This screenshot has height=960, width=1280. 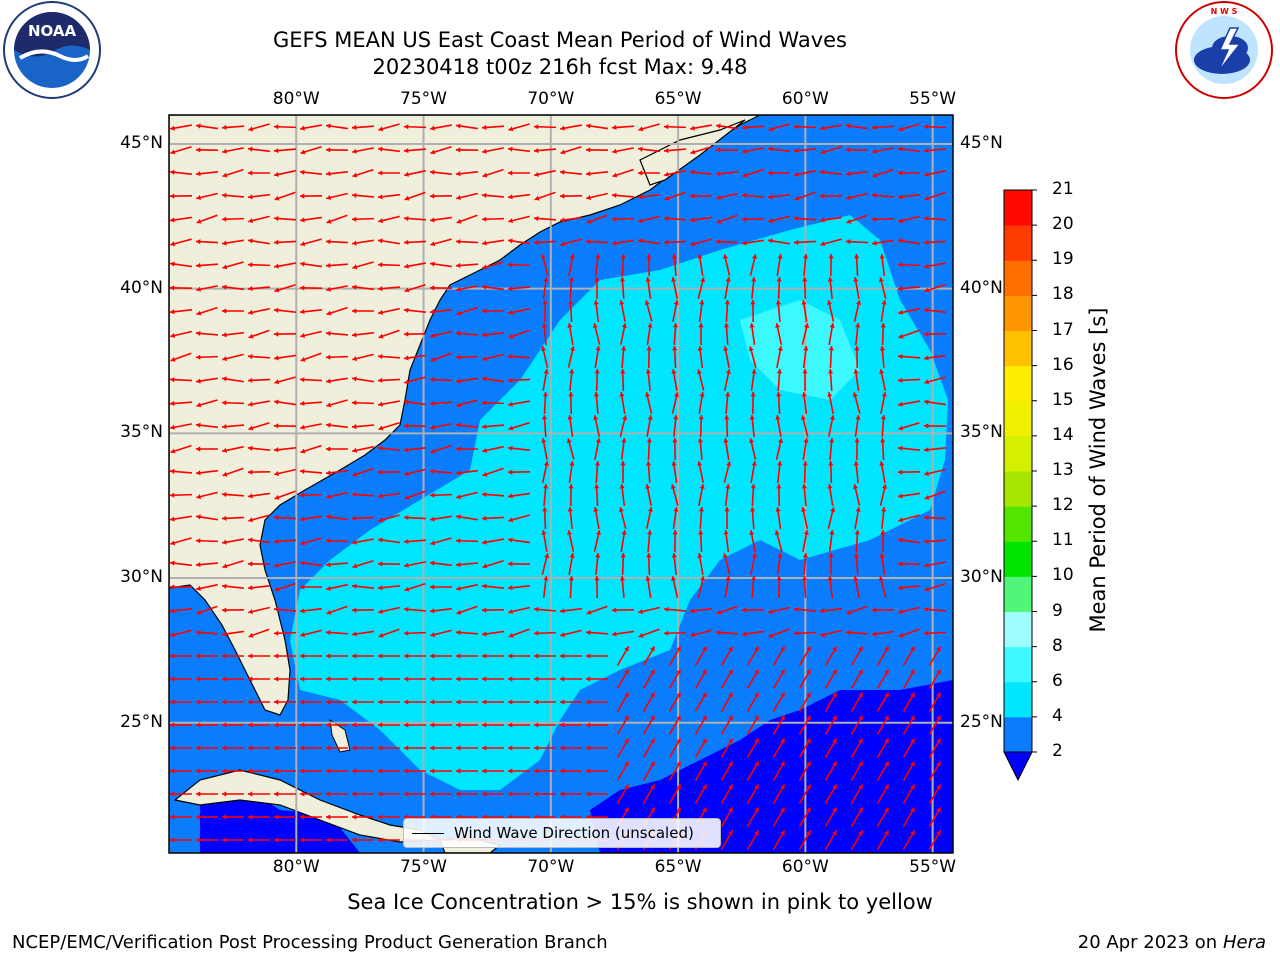 What do you see at coordinates (1057, 610) in the screenshot?
I see `colorbar-tick-label: 9` at bounding box center [1057, 610].